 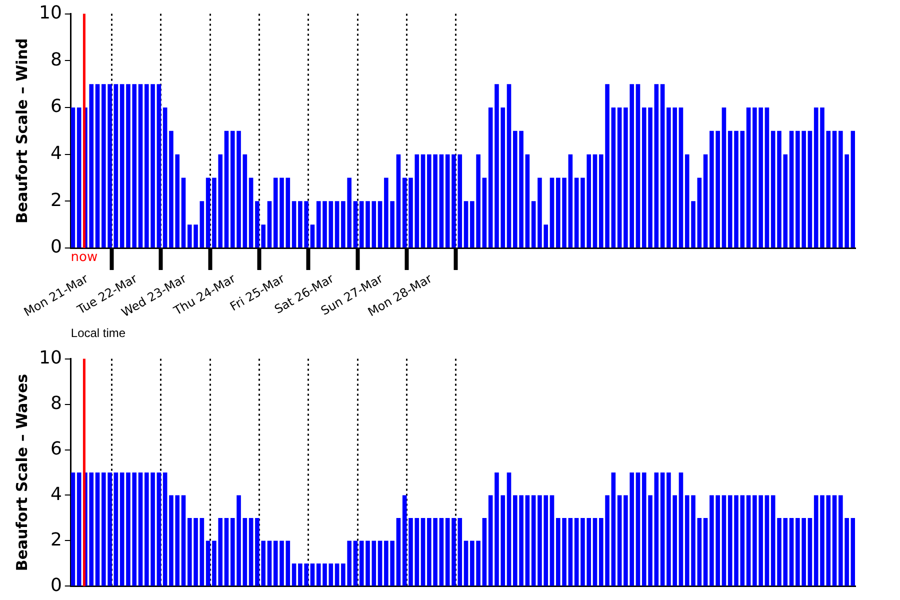 What do you see at coordinates (50, 357) in the screenshot?
I see `y-tick-label: 10` at bounding box center [50, 357].